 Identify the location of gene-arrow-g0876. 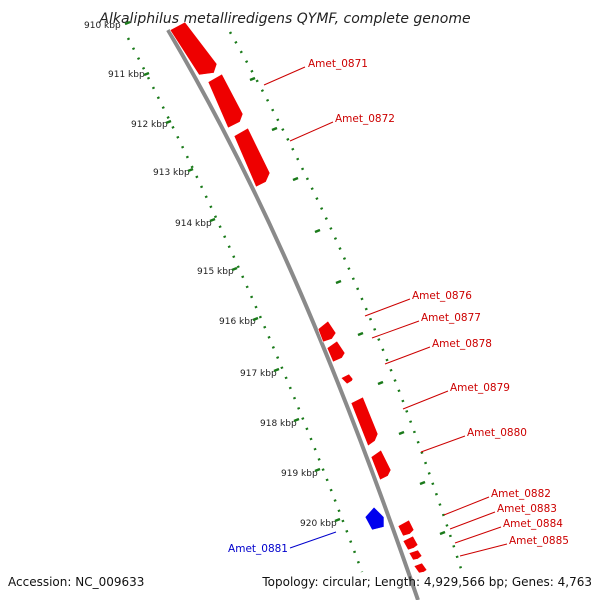
(327, 331).